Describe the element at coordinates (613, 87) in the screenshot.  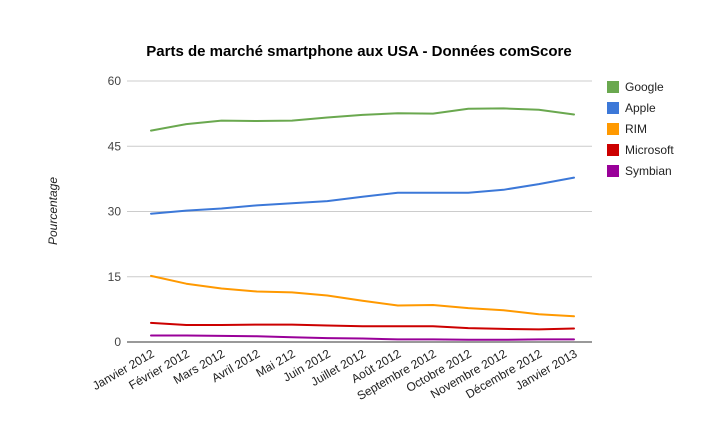
I see `legend-swatch-google` at that location.